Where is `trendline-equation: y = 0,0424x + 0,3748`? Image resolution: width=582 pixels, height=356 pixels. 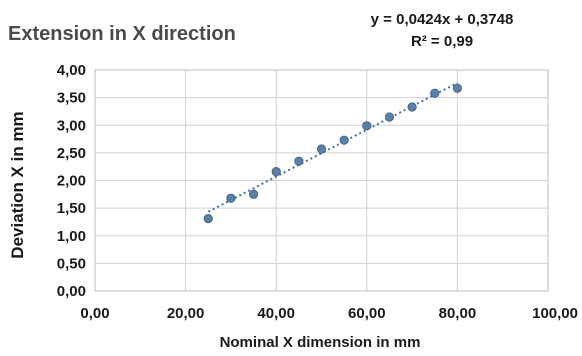
trendline-equation: y = 0,0424x + 0,3748 is located at coordinates (442, 19).